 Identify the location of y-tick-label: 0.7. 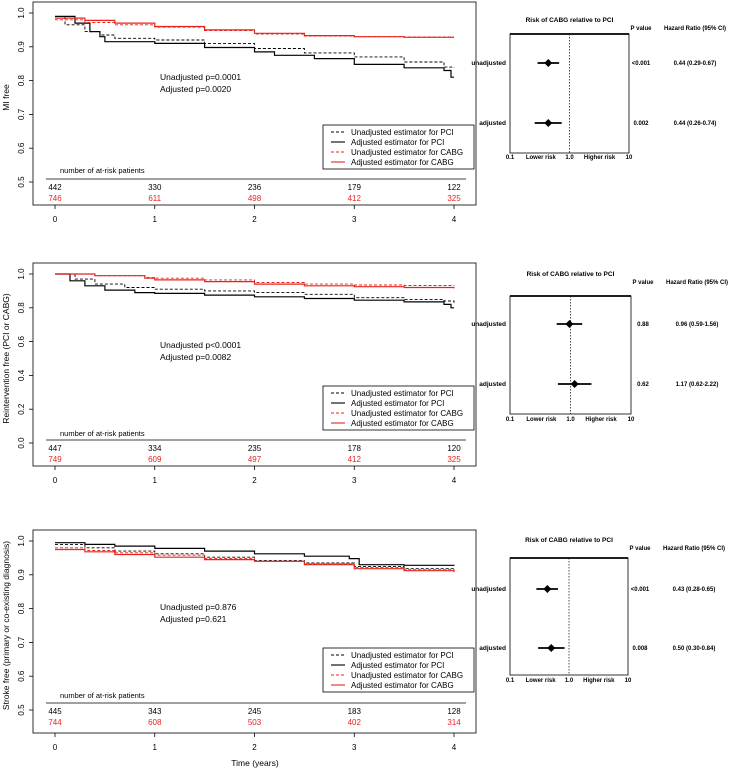
(21, 642).